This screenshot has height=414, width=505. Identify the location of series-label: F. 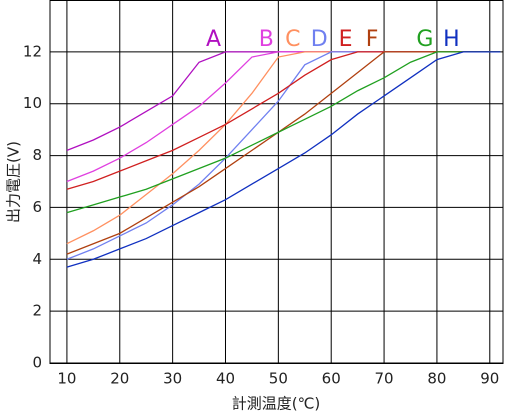
(372, 39).